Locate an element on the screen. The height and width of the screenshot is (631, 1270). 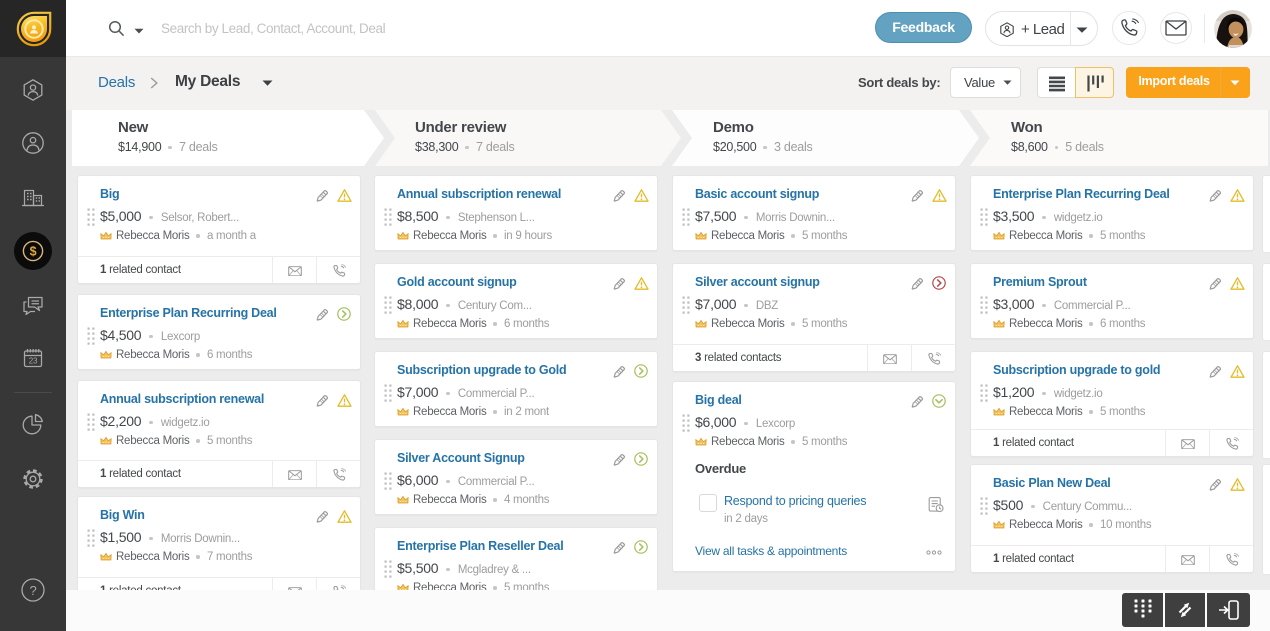
svg-text: 23 is located at coordinates (33, 361).